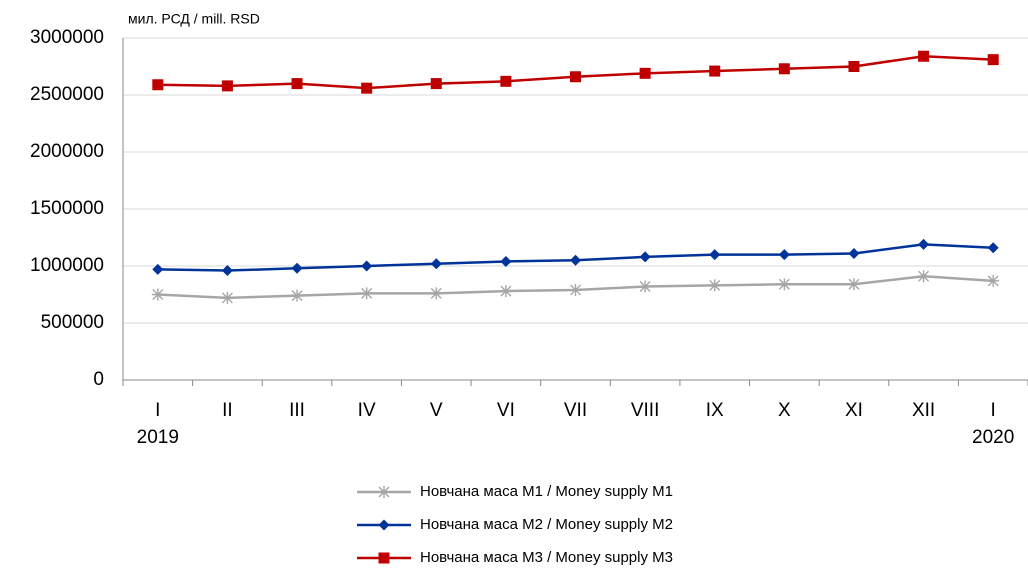 Image resolution: width=1028 pixels, height=573 pixels. What do you see at coordinates (158, 437) in the screenshot?
I see `x-group-label: 2019` at bounding box center [158, 437].